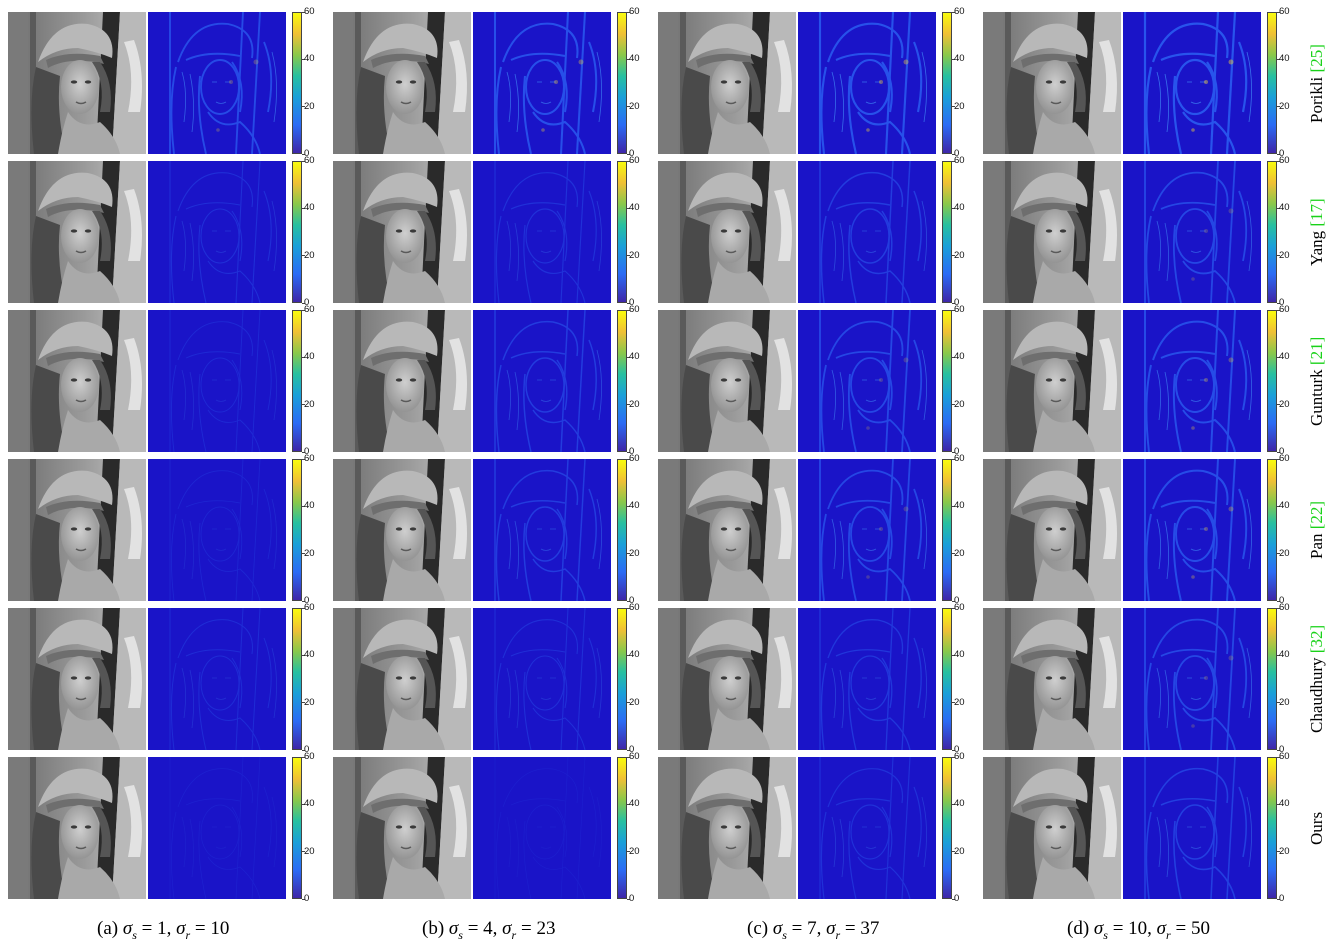 Image resolution: width=1333 pixels, height=946 pixels. Describe the element at coordinates (1317, 232) in the screenshot. I see `row-label: Yang [17]` at that location.